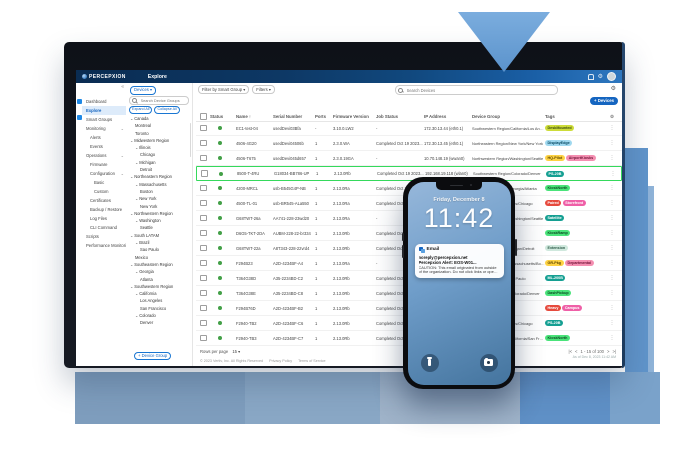 The width and height of the screenshot is (680, 460). What do you see at coordinates (95, 137) in the screenshot?
I see `sidebar-item-alerts: Alerts` at bounding box center [95, 137].